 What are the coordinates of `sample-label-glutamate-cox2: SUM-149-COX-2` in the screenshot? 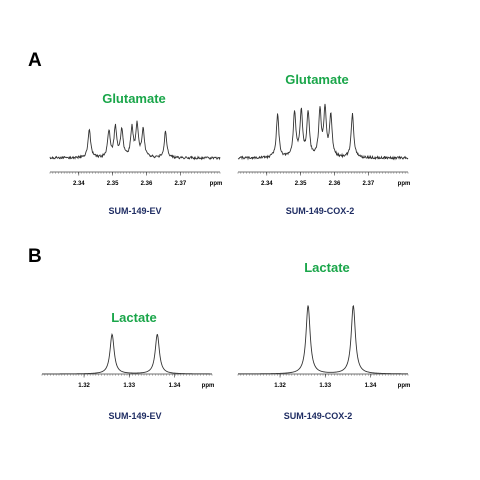 It's located at (320, 211).